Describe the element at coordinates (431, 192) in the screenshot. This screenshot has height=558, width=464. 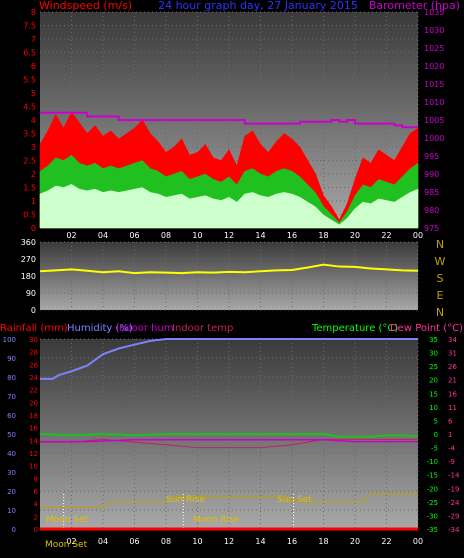
I see `barometer-tick-label: 985` at that location.